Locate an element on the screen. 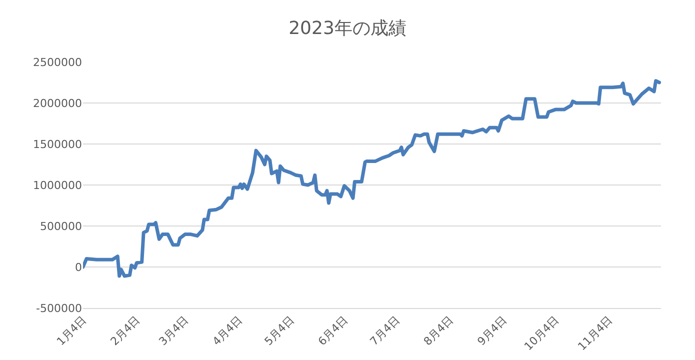 The image size is (695, 360). x-tick-label: 11月4日 is located at coordinates (595, 334).